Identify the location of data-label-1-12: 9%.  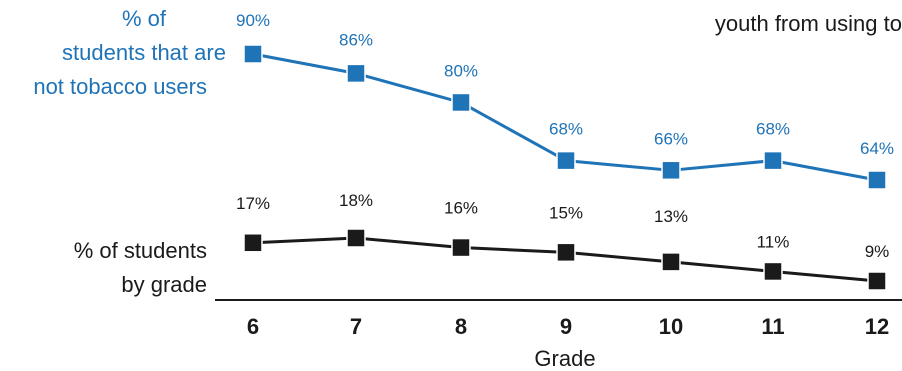
(877, 251).